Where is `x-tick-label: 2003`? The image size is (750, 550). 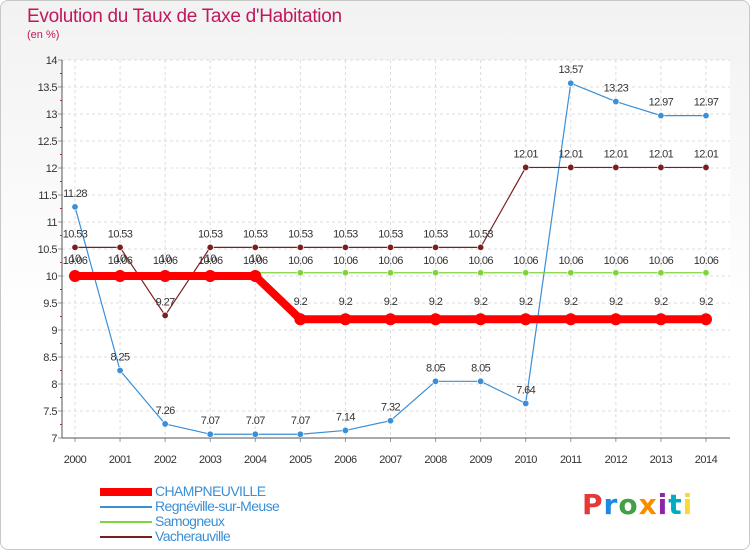
x-tick-label: 2003 is located at coordinates (210, 460).